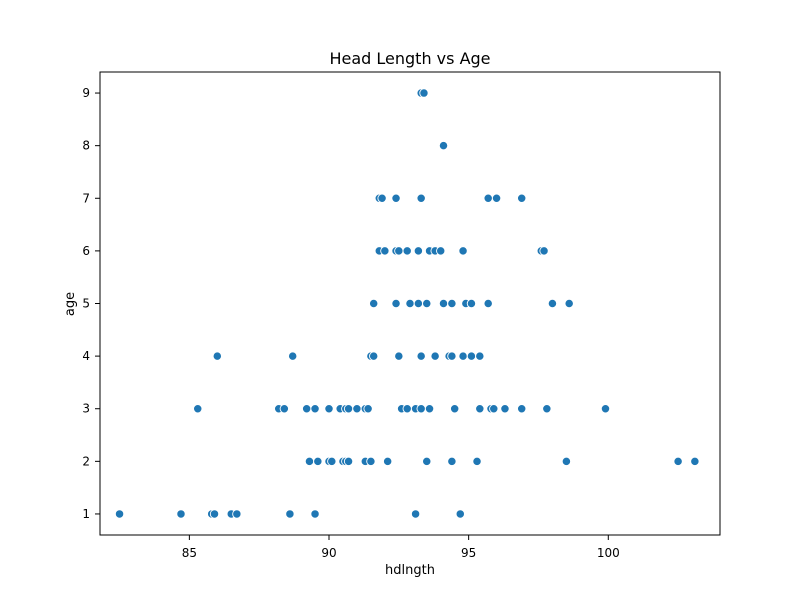 Image resolution: width=800 pixels, height=600 pixels. I want to click on x-tick-label: 100, so click(608, 553).